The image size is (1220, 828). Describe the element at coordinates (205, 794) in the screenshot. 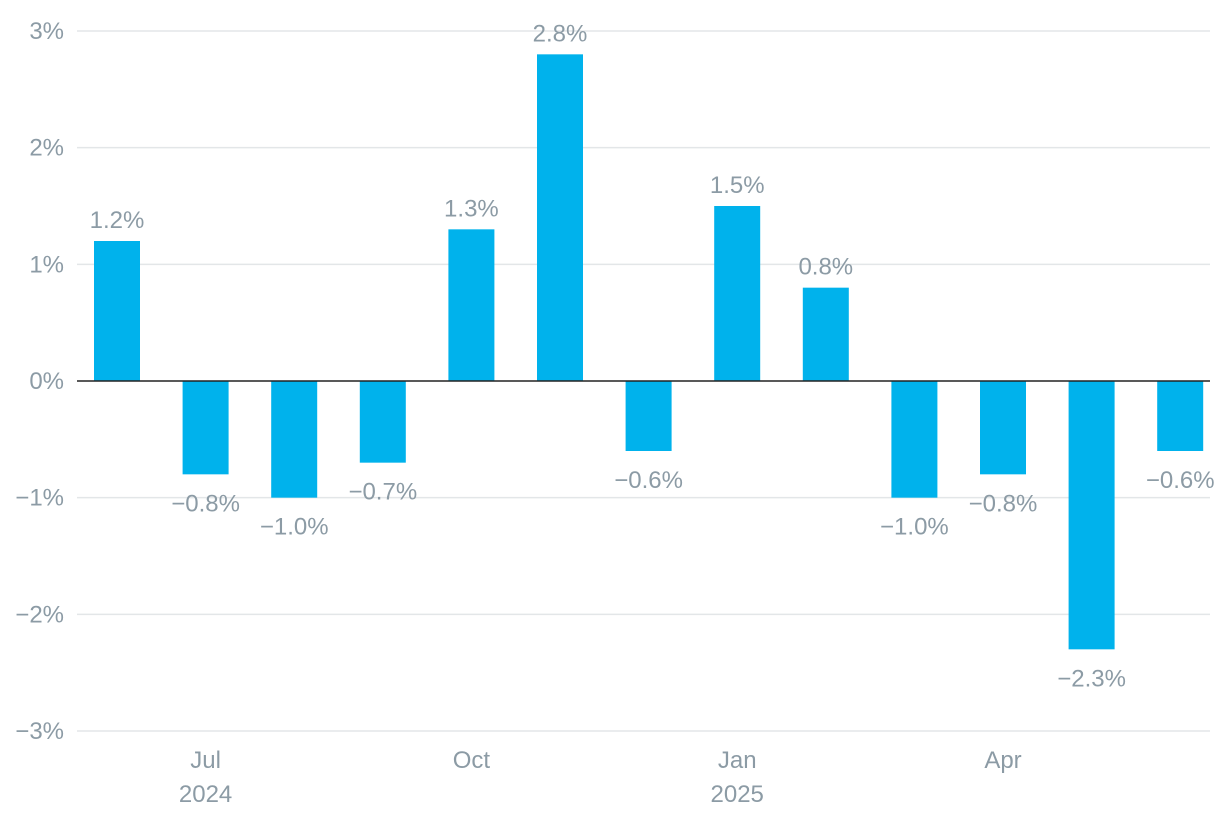

I see `x-tick-year-label: 2024` at that location.